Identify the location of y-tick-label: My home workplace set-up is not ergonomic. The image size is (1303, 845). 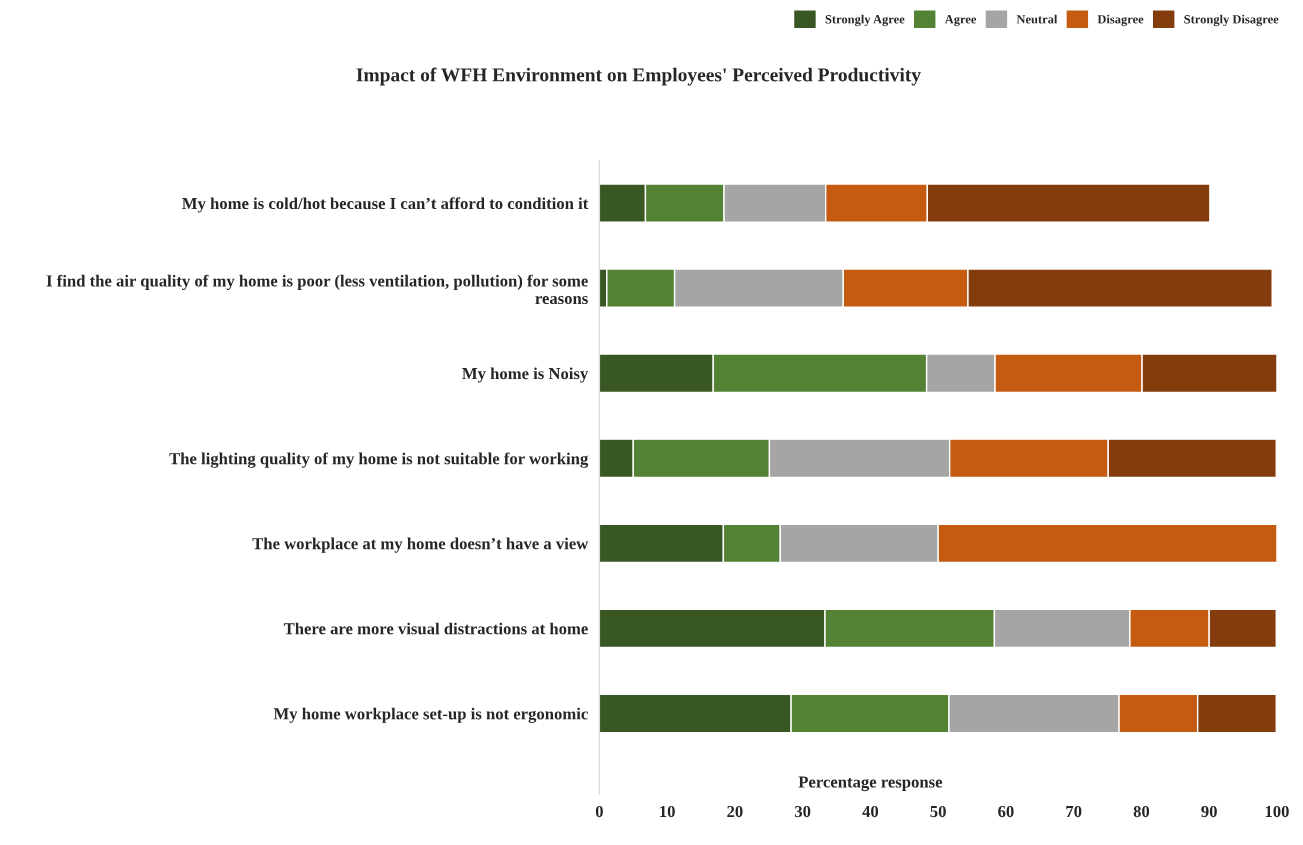
(430, 715).